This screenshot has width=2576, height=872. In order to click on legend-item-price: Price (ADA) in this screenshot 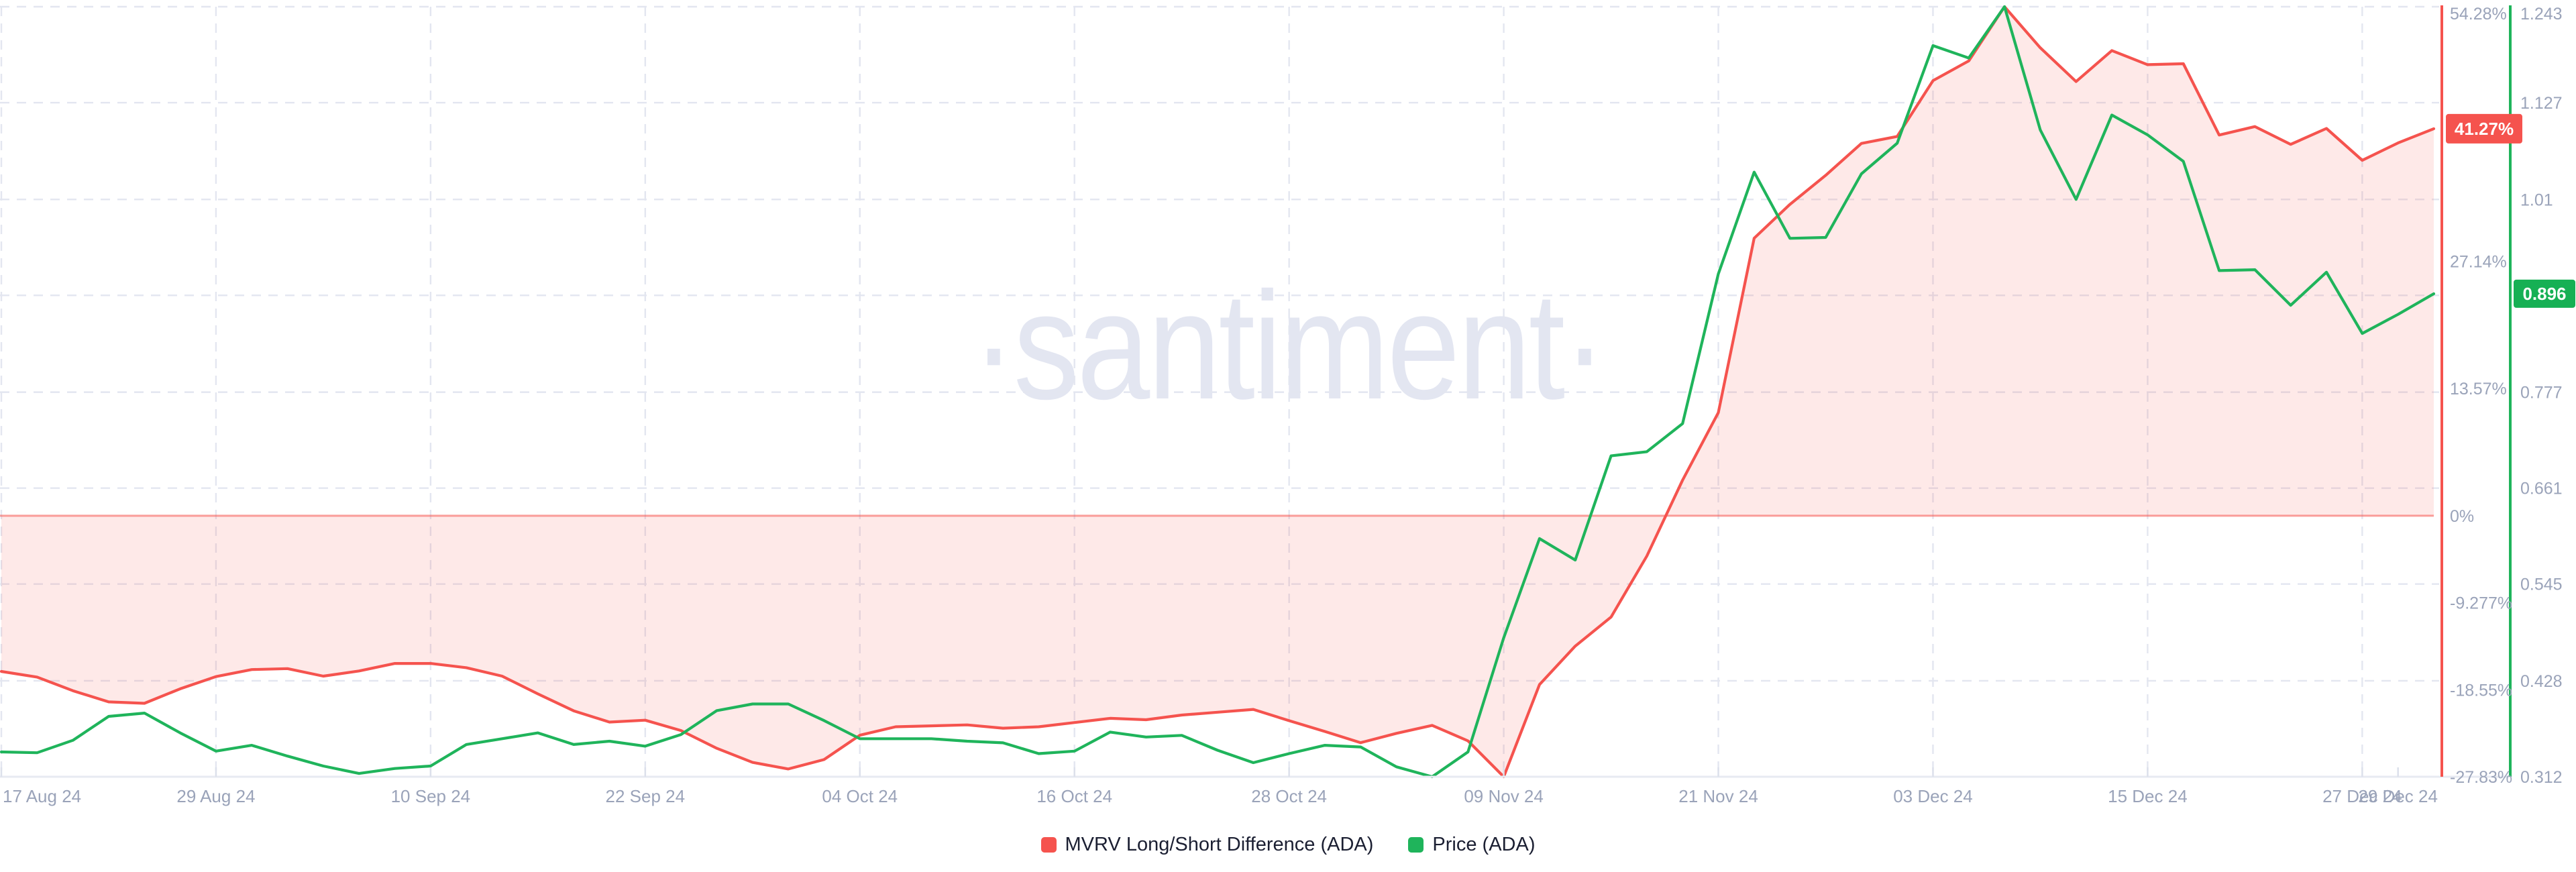, I will do `click(1472, 844)`.